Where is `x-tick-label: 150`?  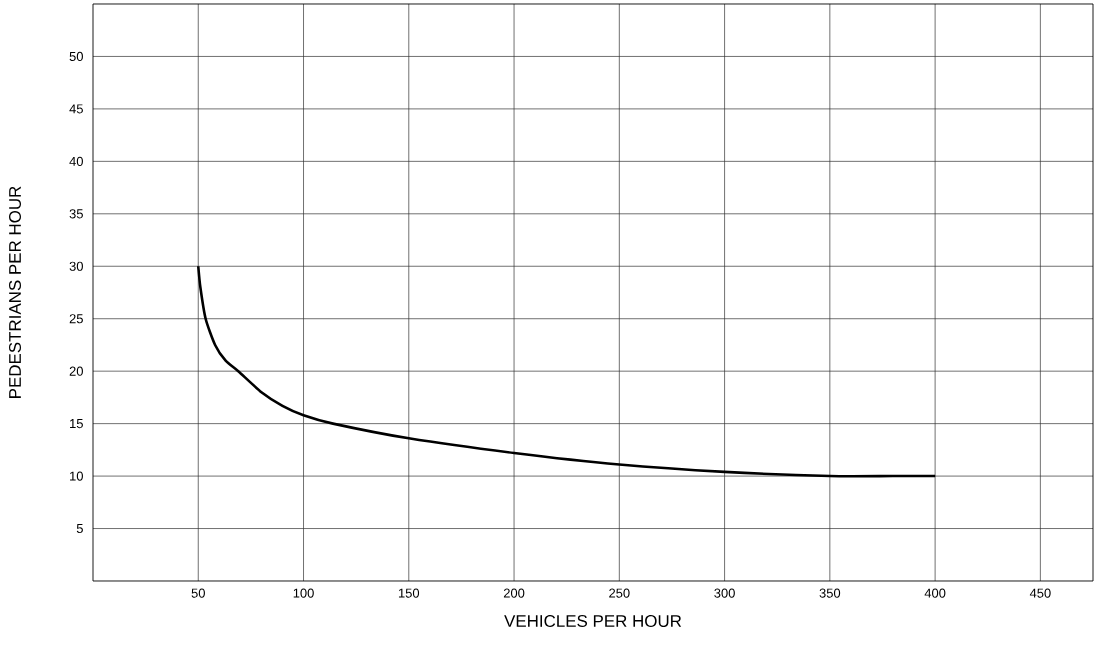
x-tick-label: 150 is located at coordinates (409, 593).